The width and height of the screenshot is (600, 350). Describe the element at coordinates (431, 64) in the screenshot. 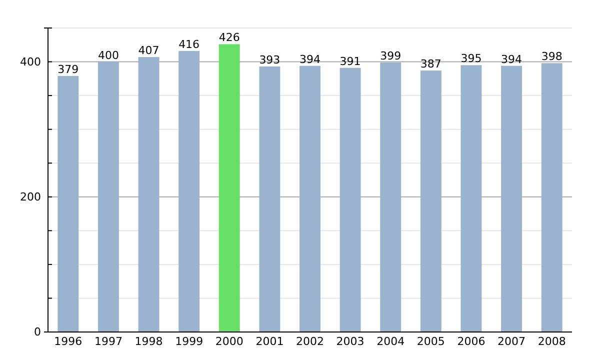

I see `data-label: 387` at that location.